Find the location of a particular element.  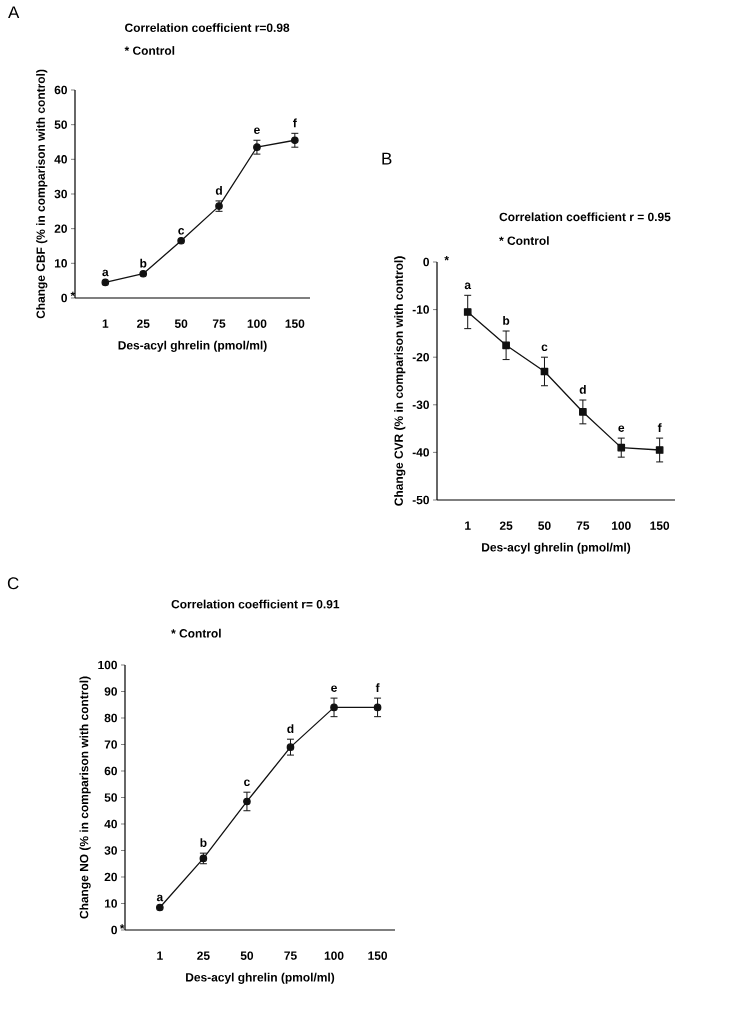

y-tick-label: -40 is located at coordinates (420, 452).